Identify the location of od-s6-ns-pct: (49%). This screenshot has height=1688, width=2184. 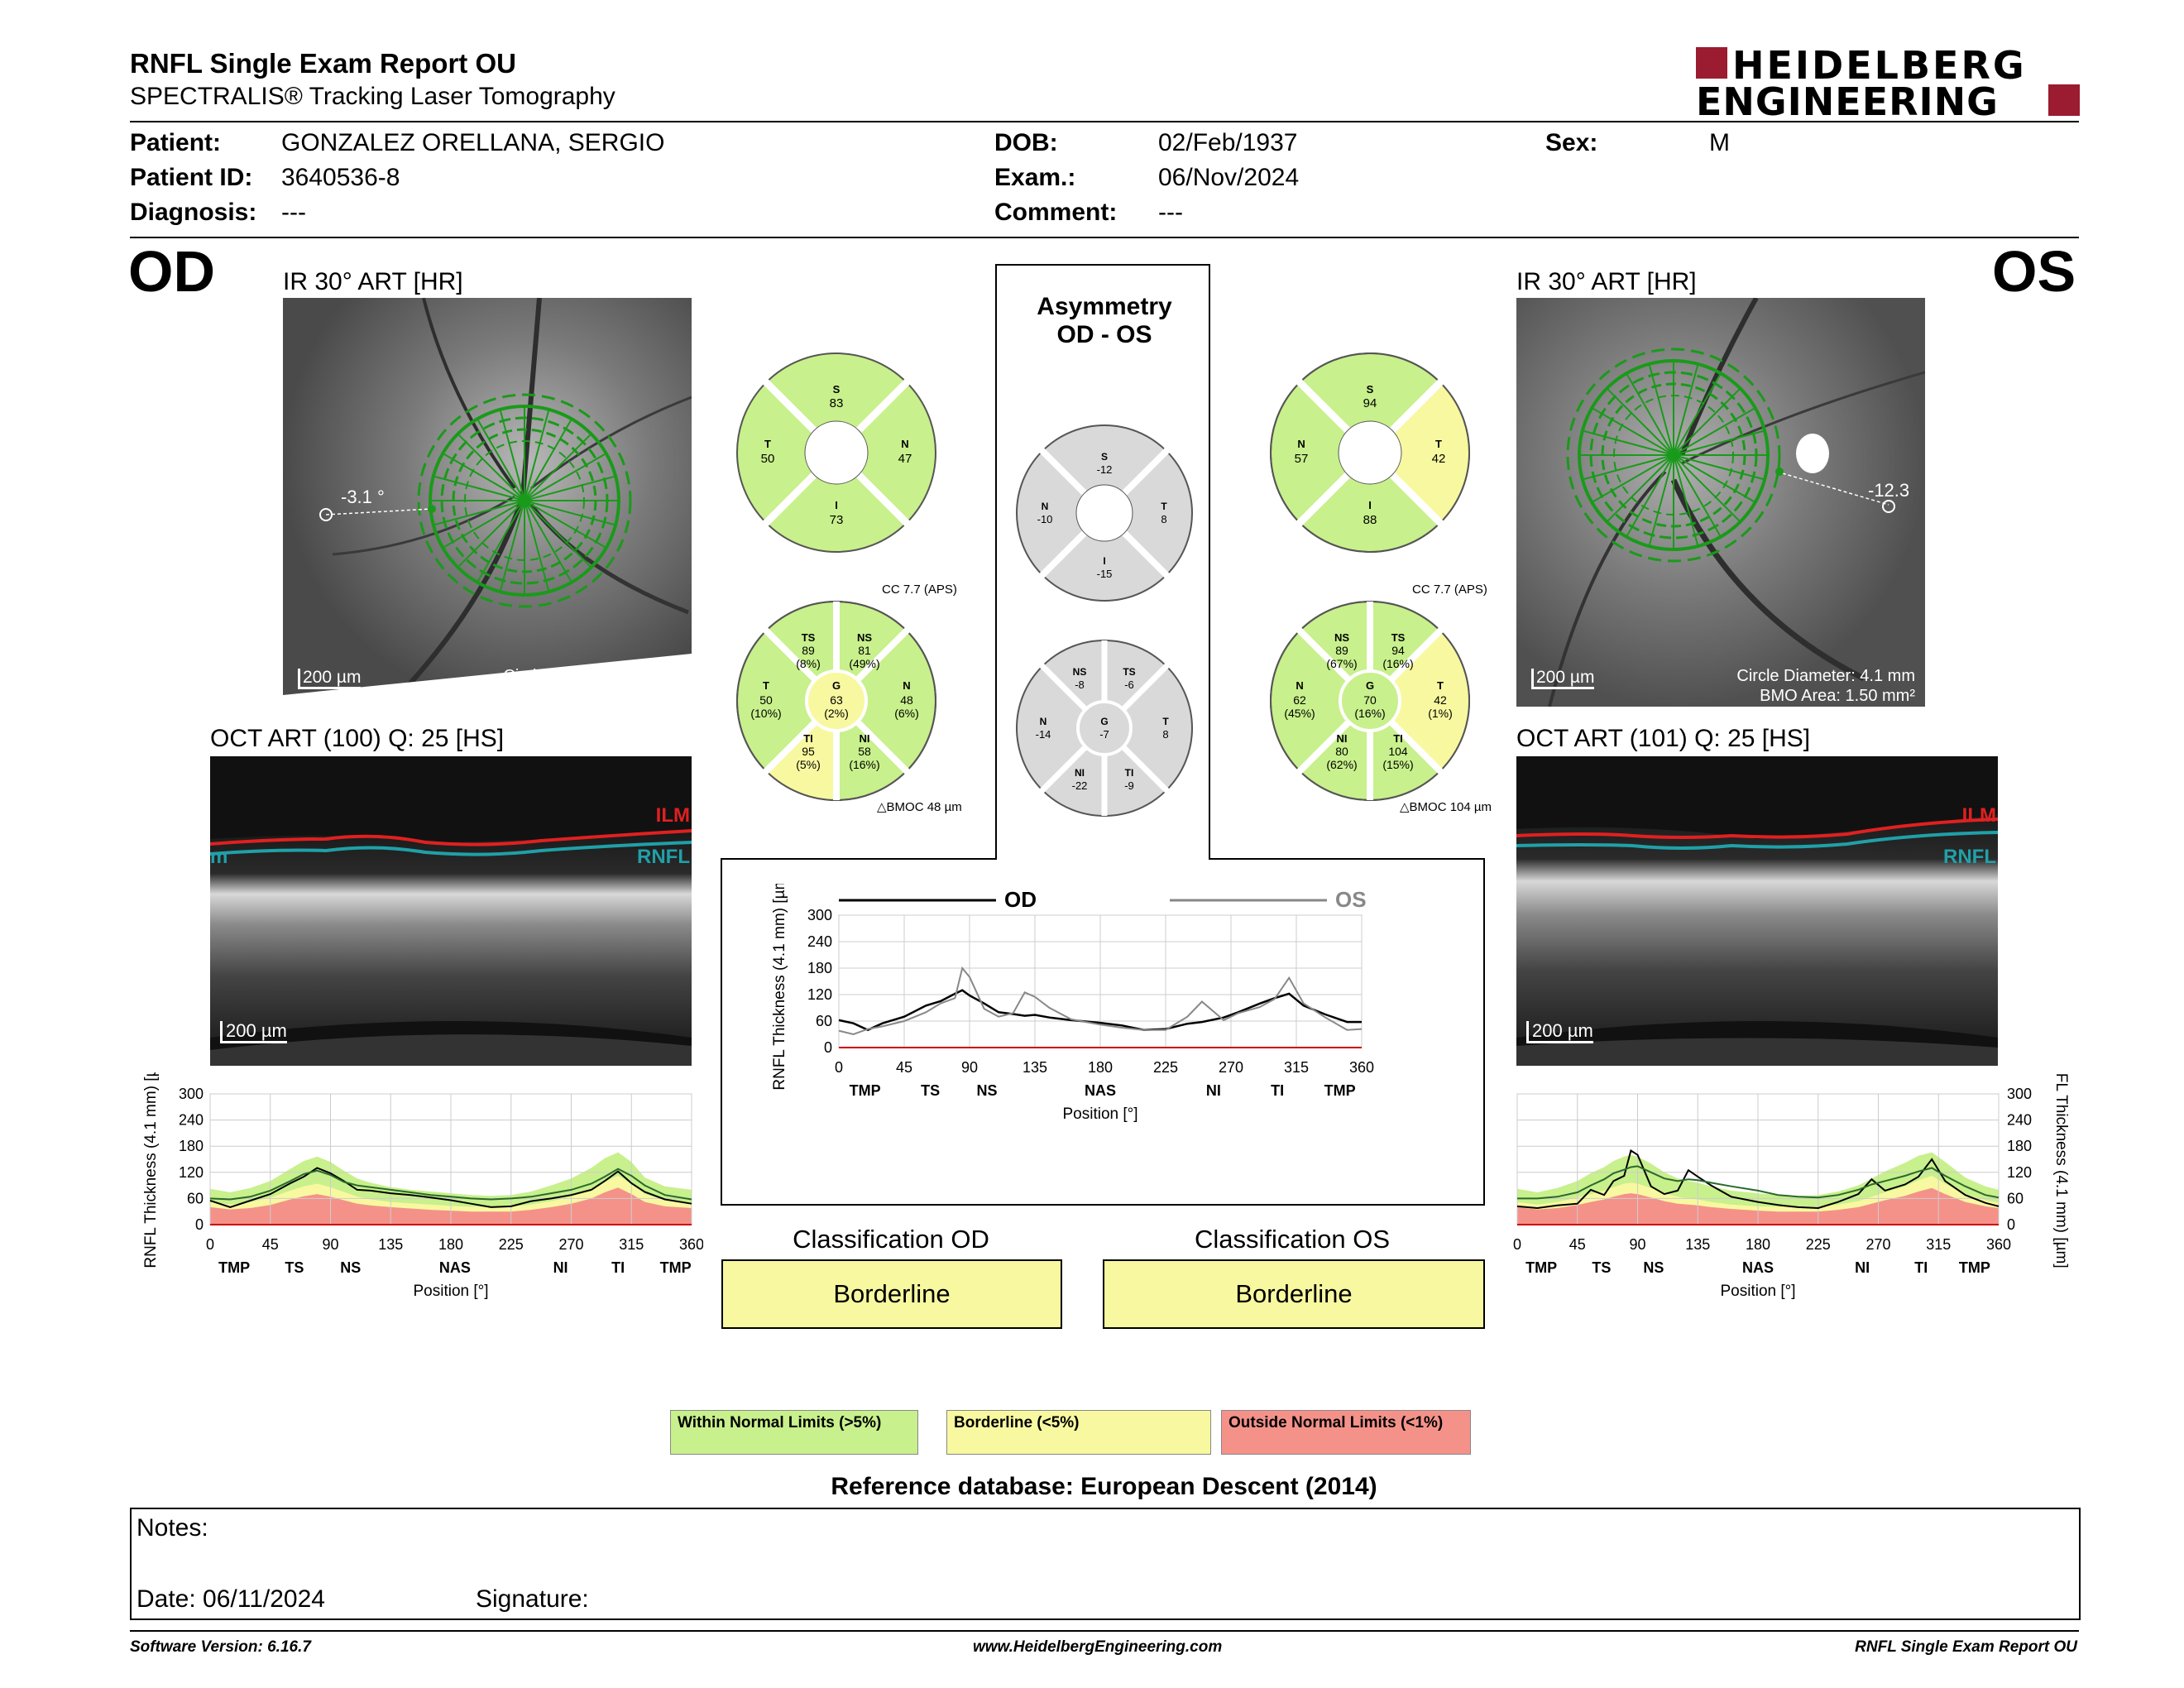
(864, 663).